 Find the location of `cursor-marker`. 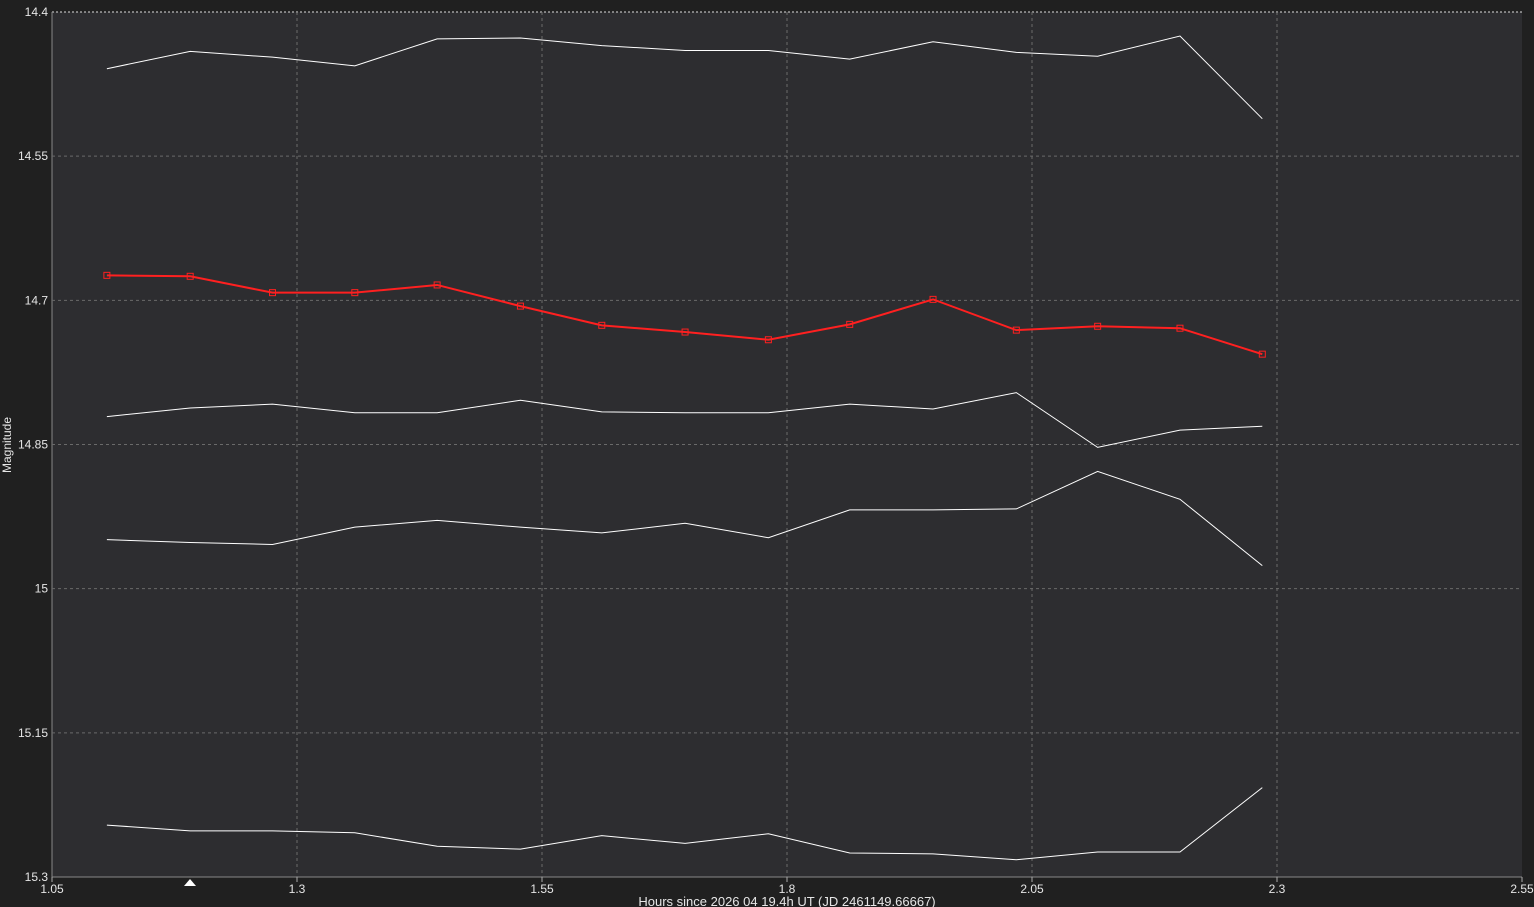

cursor-marker is located at coordinates (190, 882).